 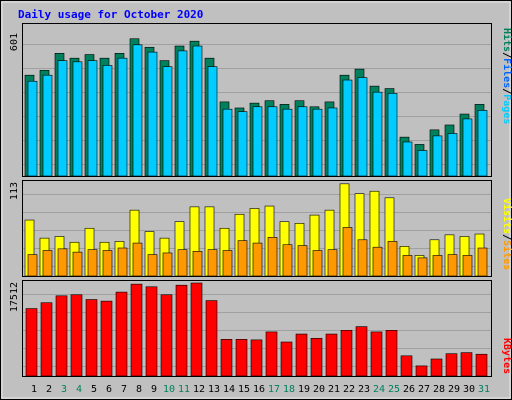 What do you see at coordinates (506, 216) in the screenshot?
I see `legend-visits: Visits` at bounding box center [506, 216].